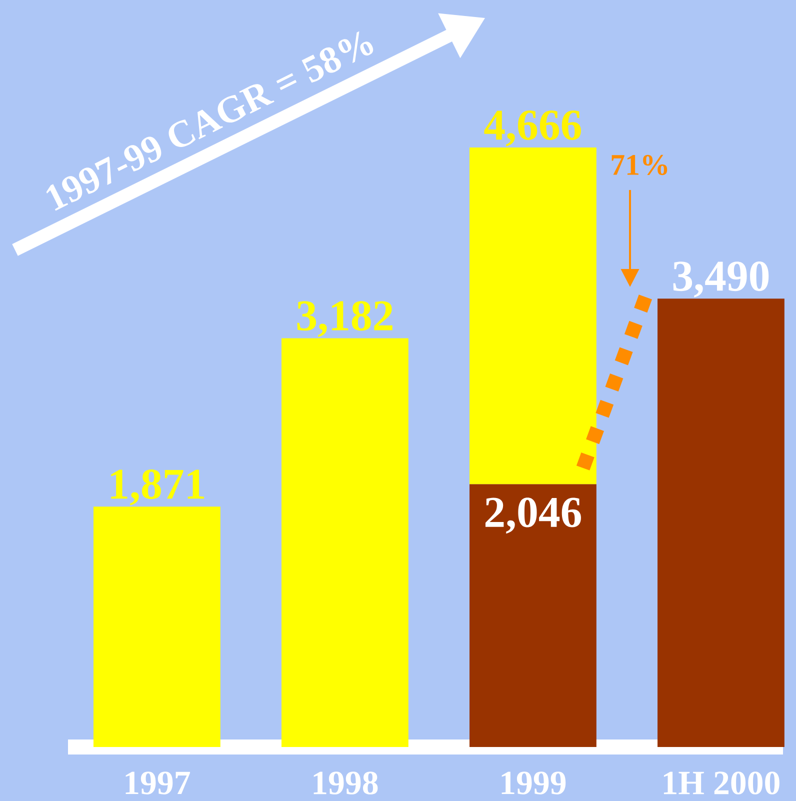 Image resolution: width=796 pixels, height=801 pixels. I want to click on data-label: 1,871, so click(157, 488).